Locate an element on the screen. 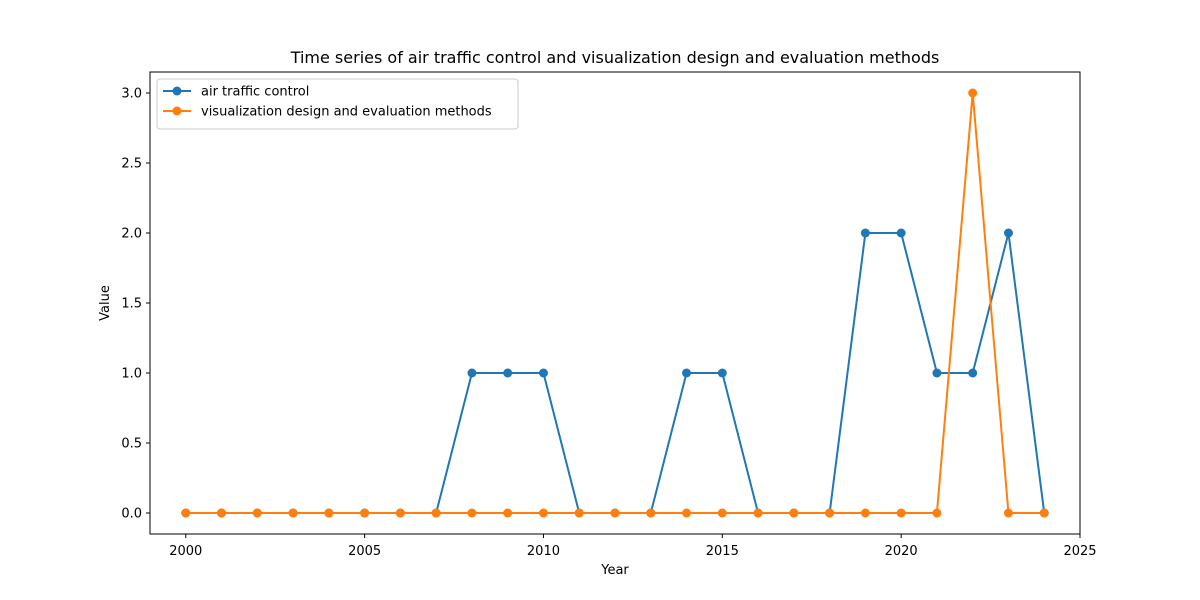 Image resolution: width=1200 pixels, height=600 pixels. y-tick-label: 2.5 is located at coordinates (131, 164).